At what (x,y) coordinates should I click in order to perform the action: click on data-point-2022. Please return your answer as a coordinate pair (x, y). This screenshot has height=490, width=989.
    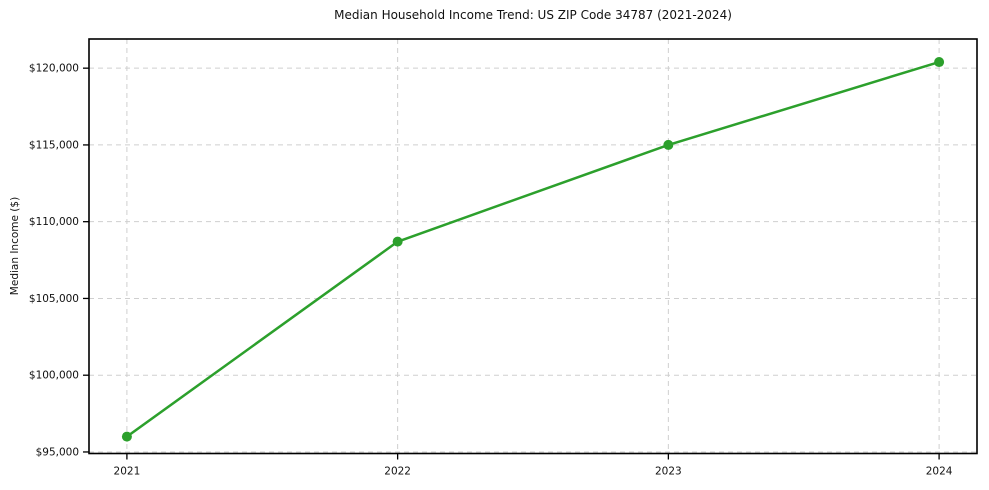
    Looking at the image, I should click on (397, 241).